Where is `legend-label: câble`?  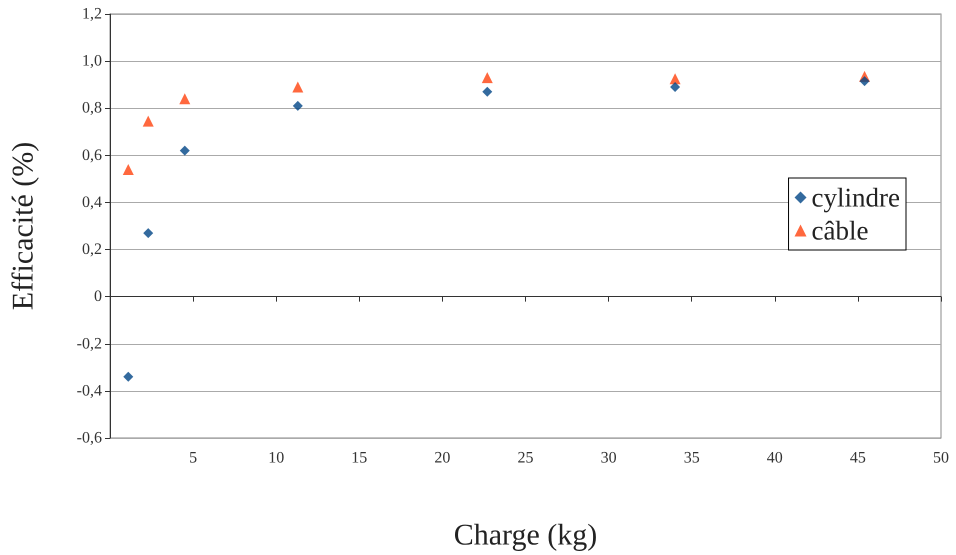
legend-label: câble is located at coordinates (840, 231).